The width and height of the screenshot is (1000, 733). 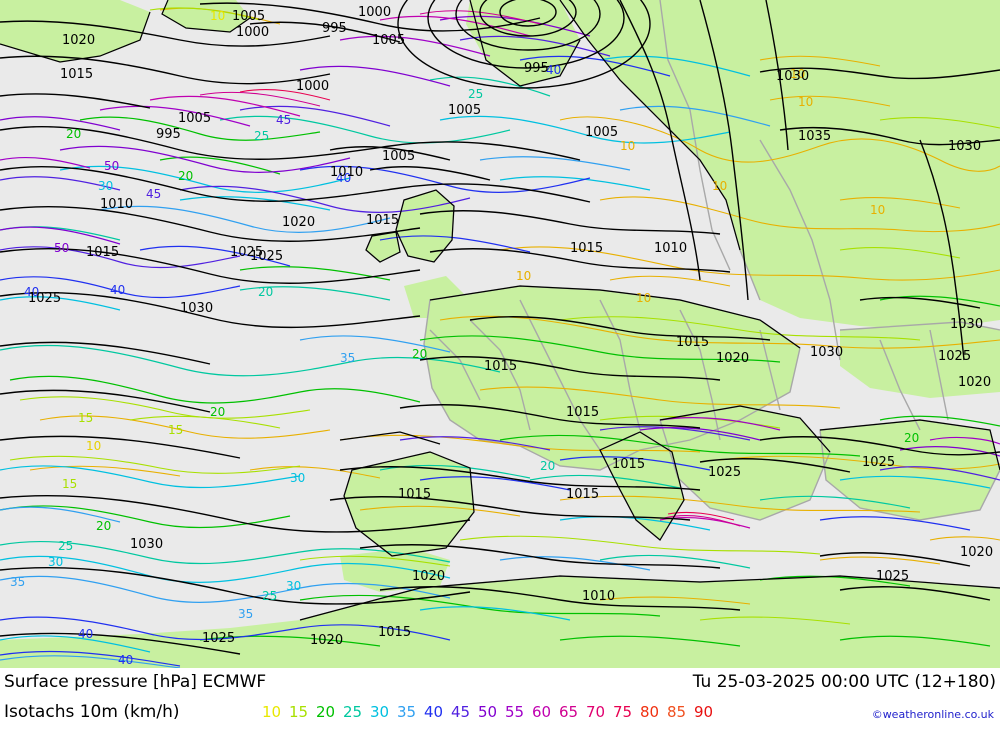 What do you see at coordinates (326, 712) in the screenshot?
I see `legend-value-20: 20` at bounding box center [326, 712].